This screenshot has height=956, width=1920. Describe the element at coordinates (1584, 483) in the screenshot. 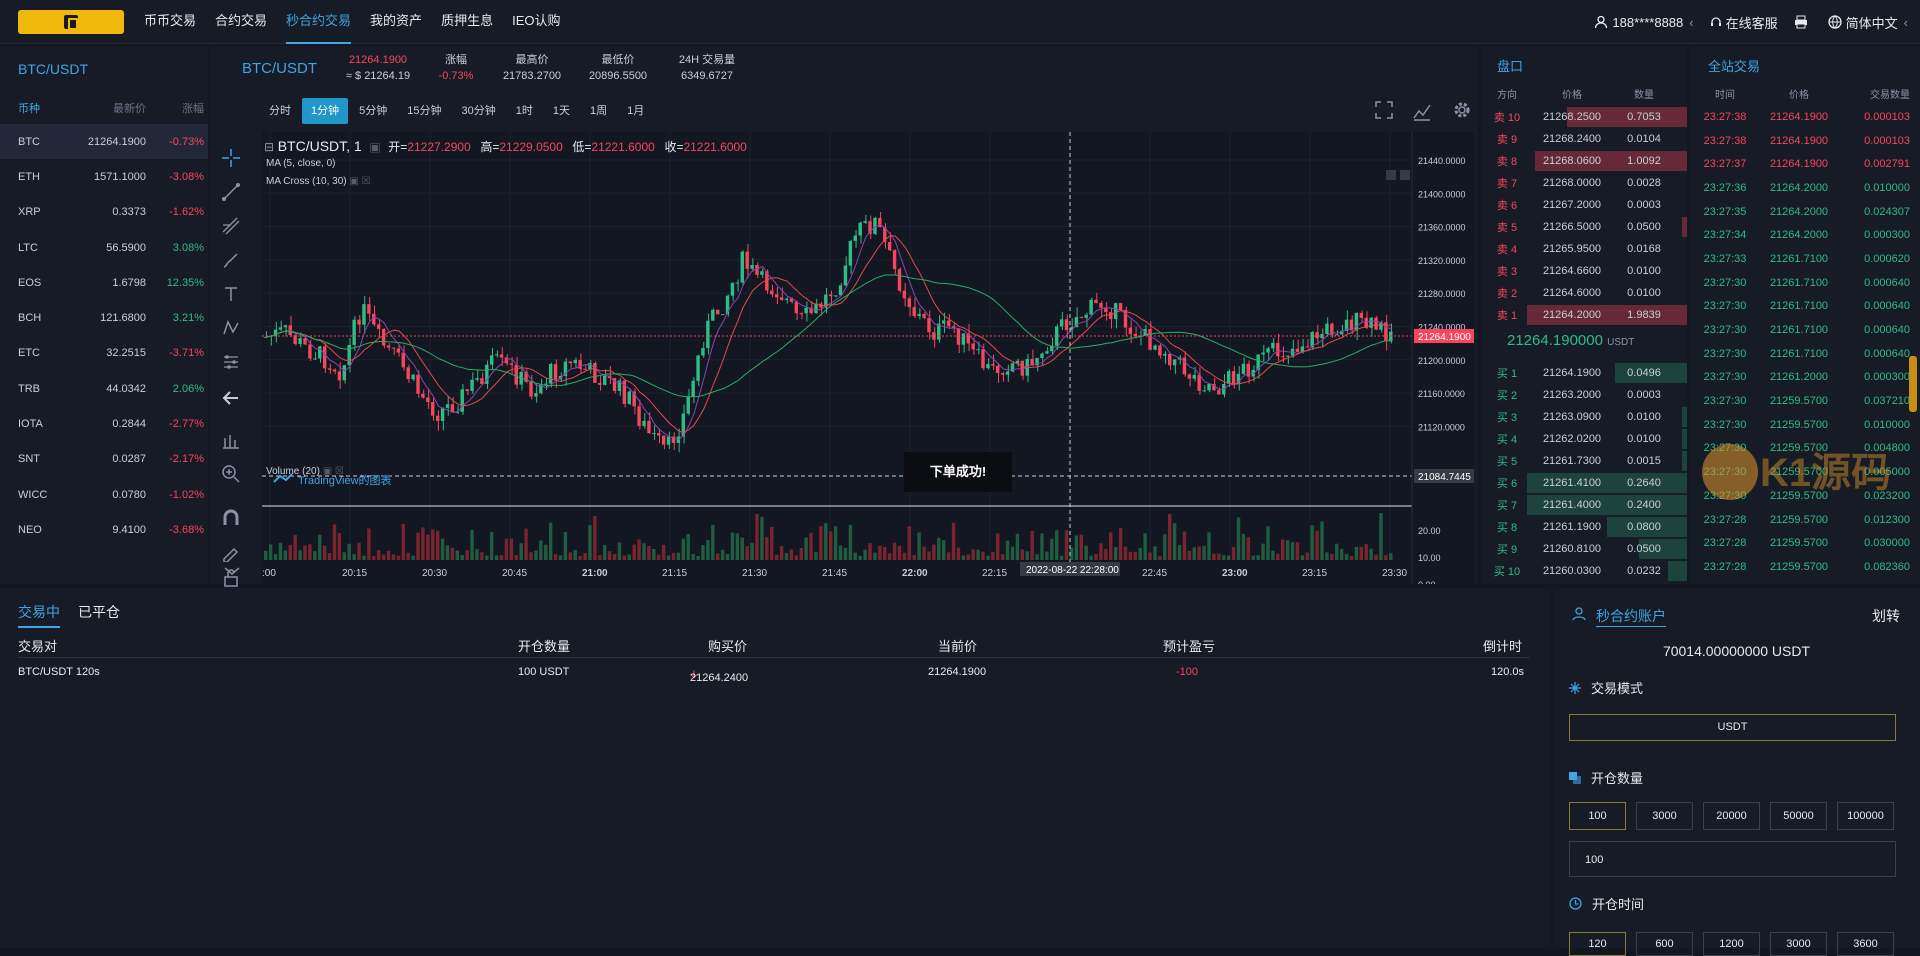

I see `bid-row: 买 6 21261.4100 0.2640` at that location.